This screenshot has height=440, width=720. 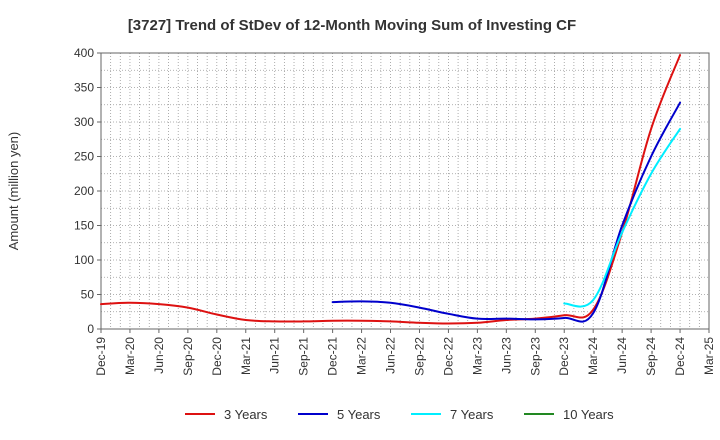 What do you see at coordinates (680, 356) in the screenshot?
I see `x-tick-label: Dec-24` at bounding box center [680, 356].